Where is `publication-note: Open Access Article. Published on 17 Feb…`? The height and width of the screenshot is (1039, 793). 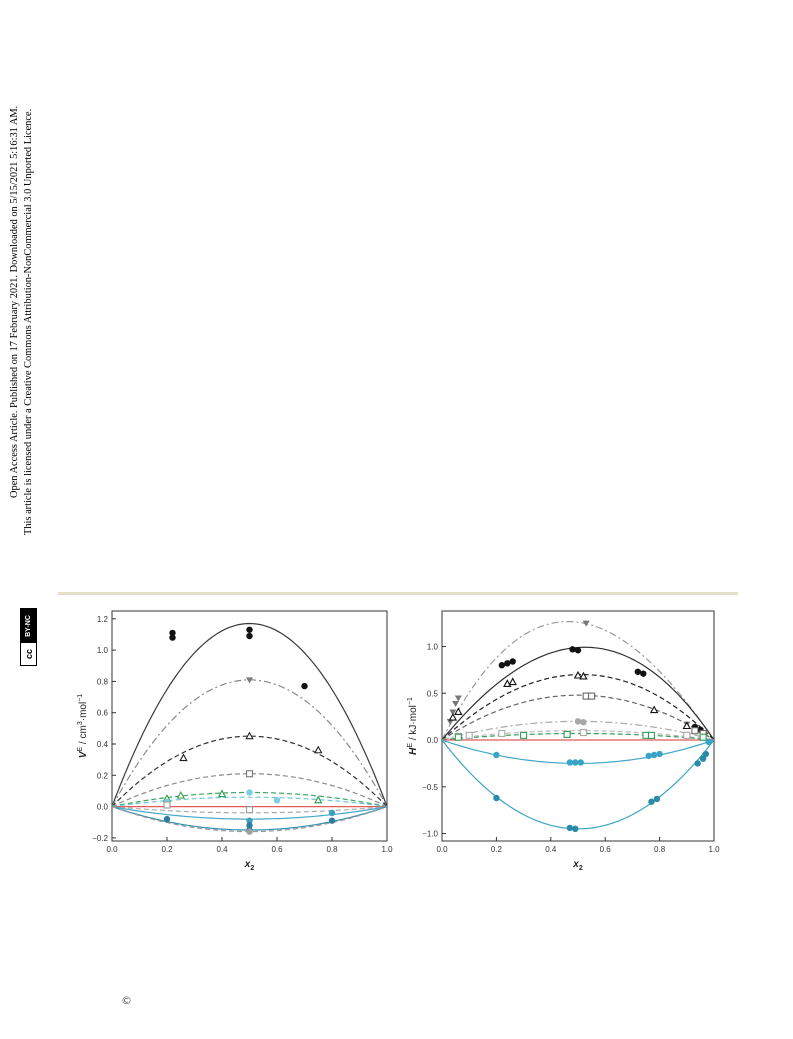 publication-note: Open Access Article. Published on 17 Feb… is located at coordinates (14, 301).